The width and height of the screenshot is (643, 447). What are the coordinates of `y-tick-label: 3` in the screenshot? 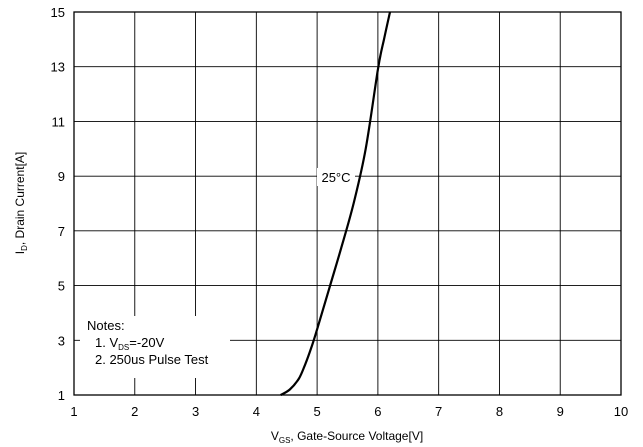 It's located at (61, 340).